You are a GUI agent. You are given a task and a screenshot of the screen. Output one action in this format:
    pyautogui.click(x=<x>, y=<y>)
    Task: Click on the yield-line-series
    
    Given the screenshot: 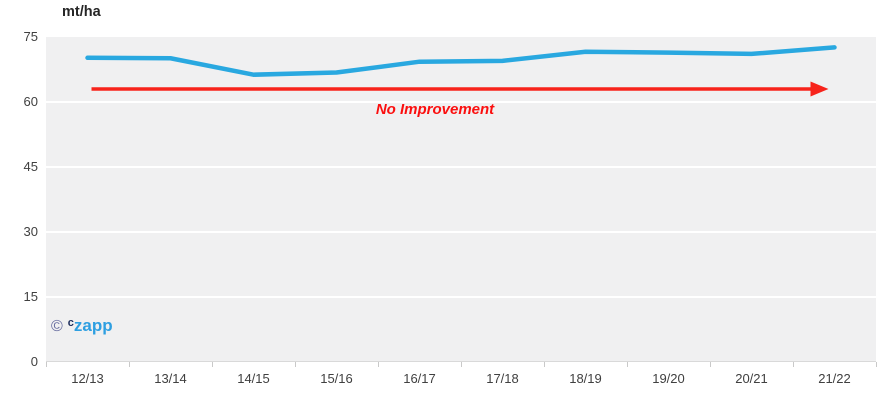 What is the action you would take?
    pyautogui.click(x=461, y=61)
    